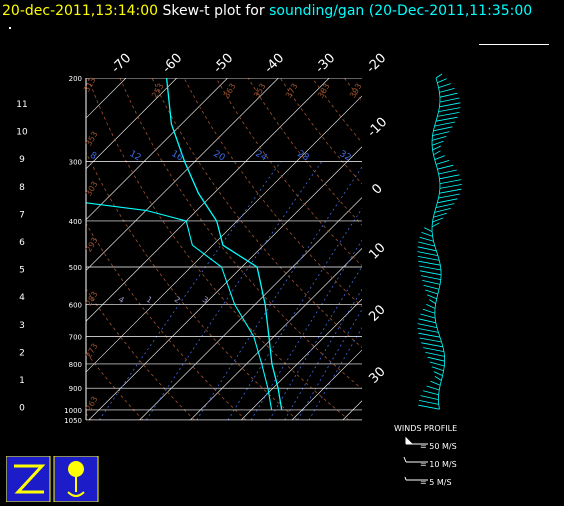  What do you see at coordinates (438, 446) in the screenshot?
I see `wind-legend-50-label: = 50 M/S` at bounding box center [438, 446].